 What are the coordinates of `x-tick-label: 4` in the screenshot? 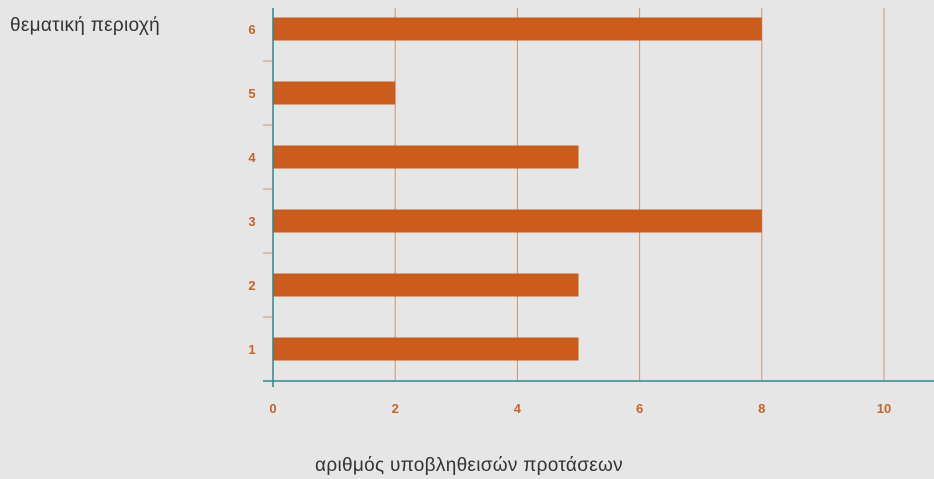 It's located at (518, 408).